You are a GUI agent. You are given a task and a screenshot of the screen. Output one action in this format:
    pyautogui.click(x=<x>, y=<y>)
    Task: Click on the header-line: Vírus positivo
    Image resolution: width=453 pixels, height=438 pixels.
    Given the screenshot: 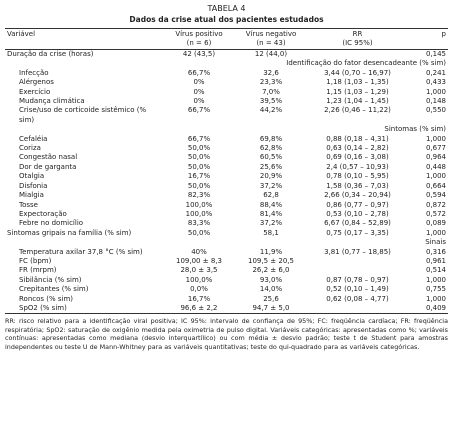 What is the action you would take?
    pyautogui.click(x=199, y=34)
    